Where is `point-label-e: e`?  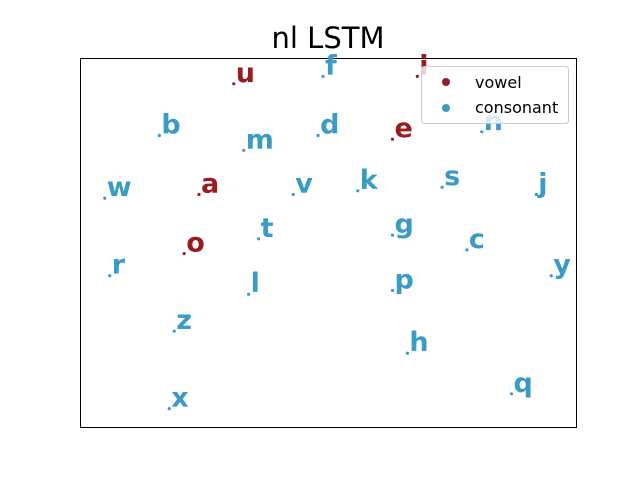
point-label-e: e is located at coordinates (404, 128).